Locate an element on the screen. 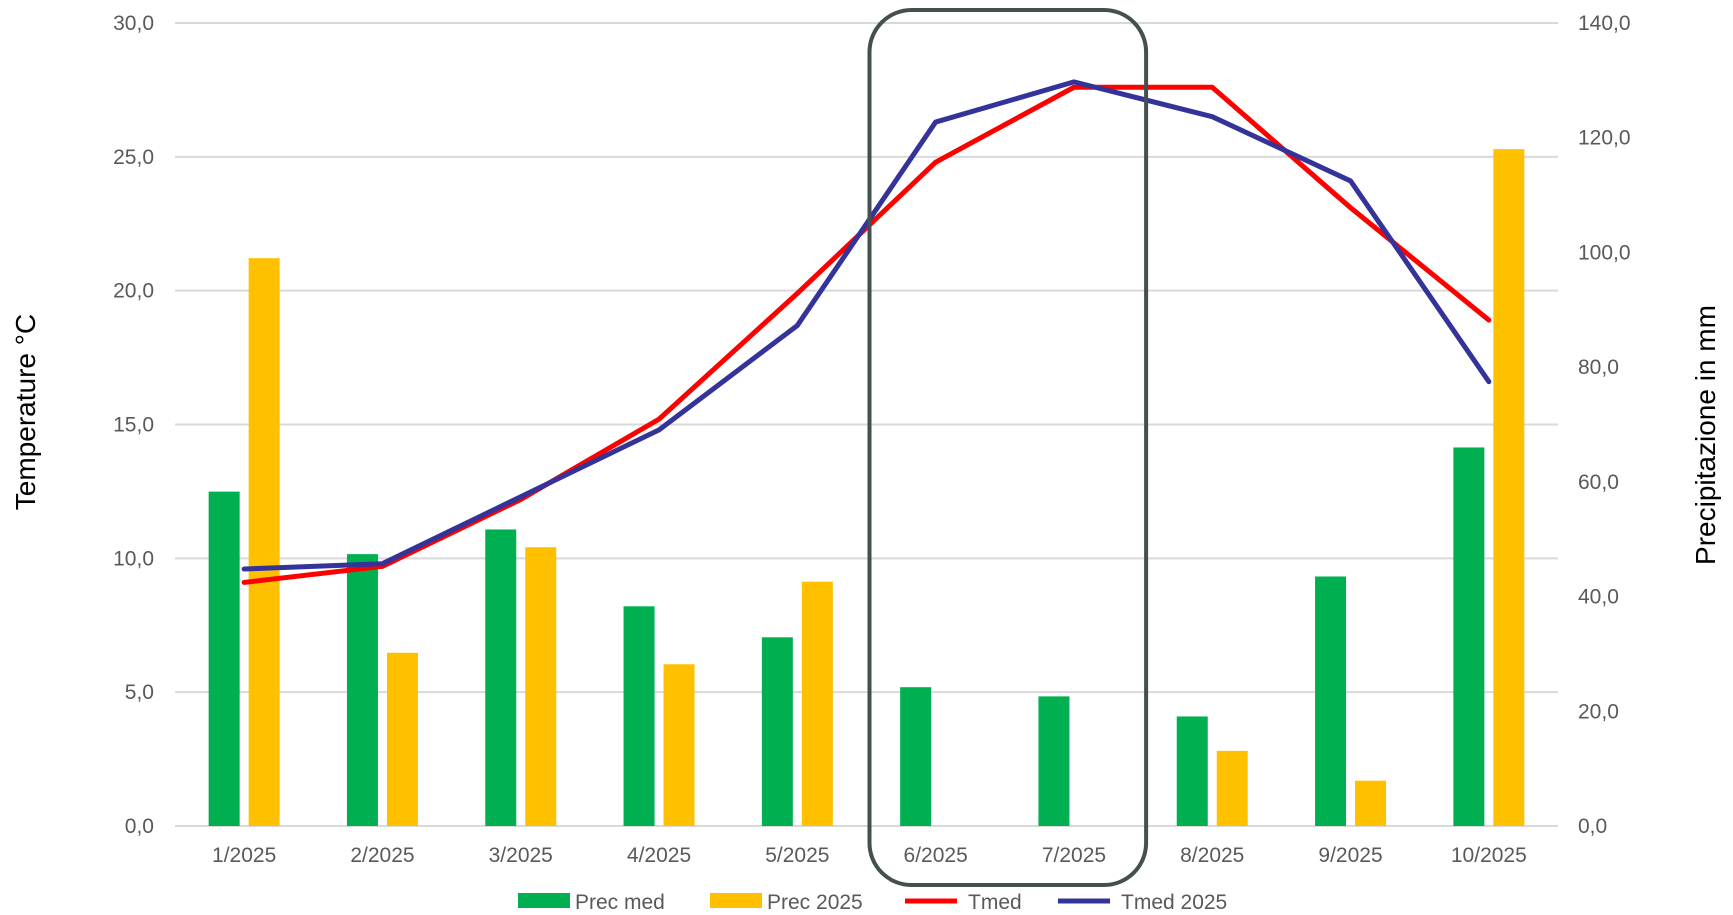 The height and width of the screenshot is (915, 1733). y-tick-label: 20,0 is located at coordinates (133, 291).